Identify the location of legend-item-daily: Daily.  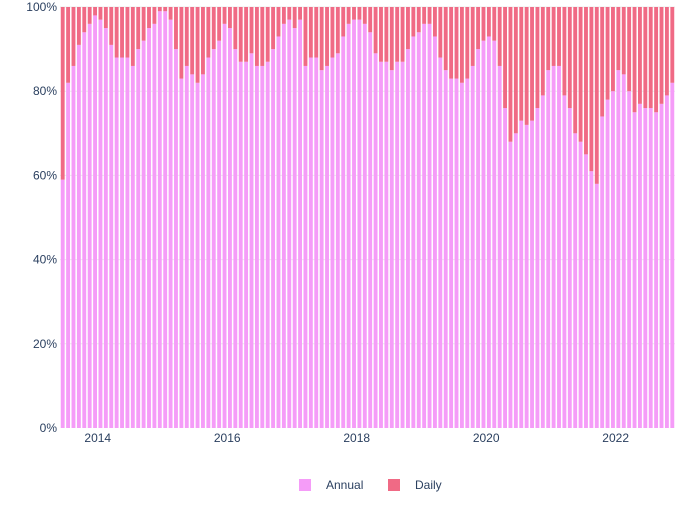
(415, 485).